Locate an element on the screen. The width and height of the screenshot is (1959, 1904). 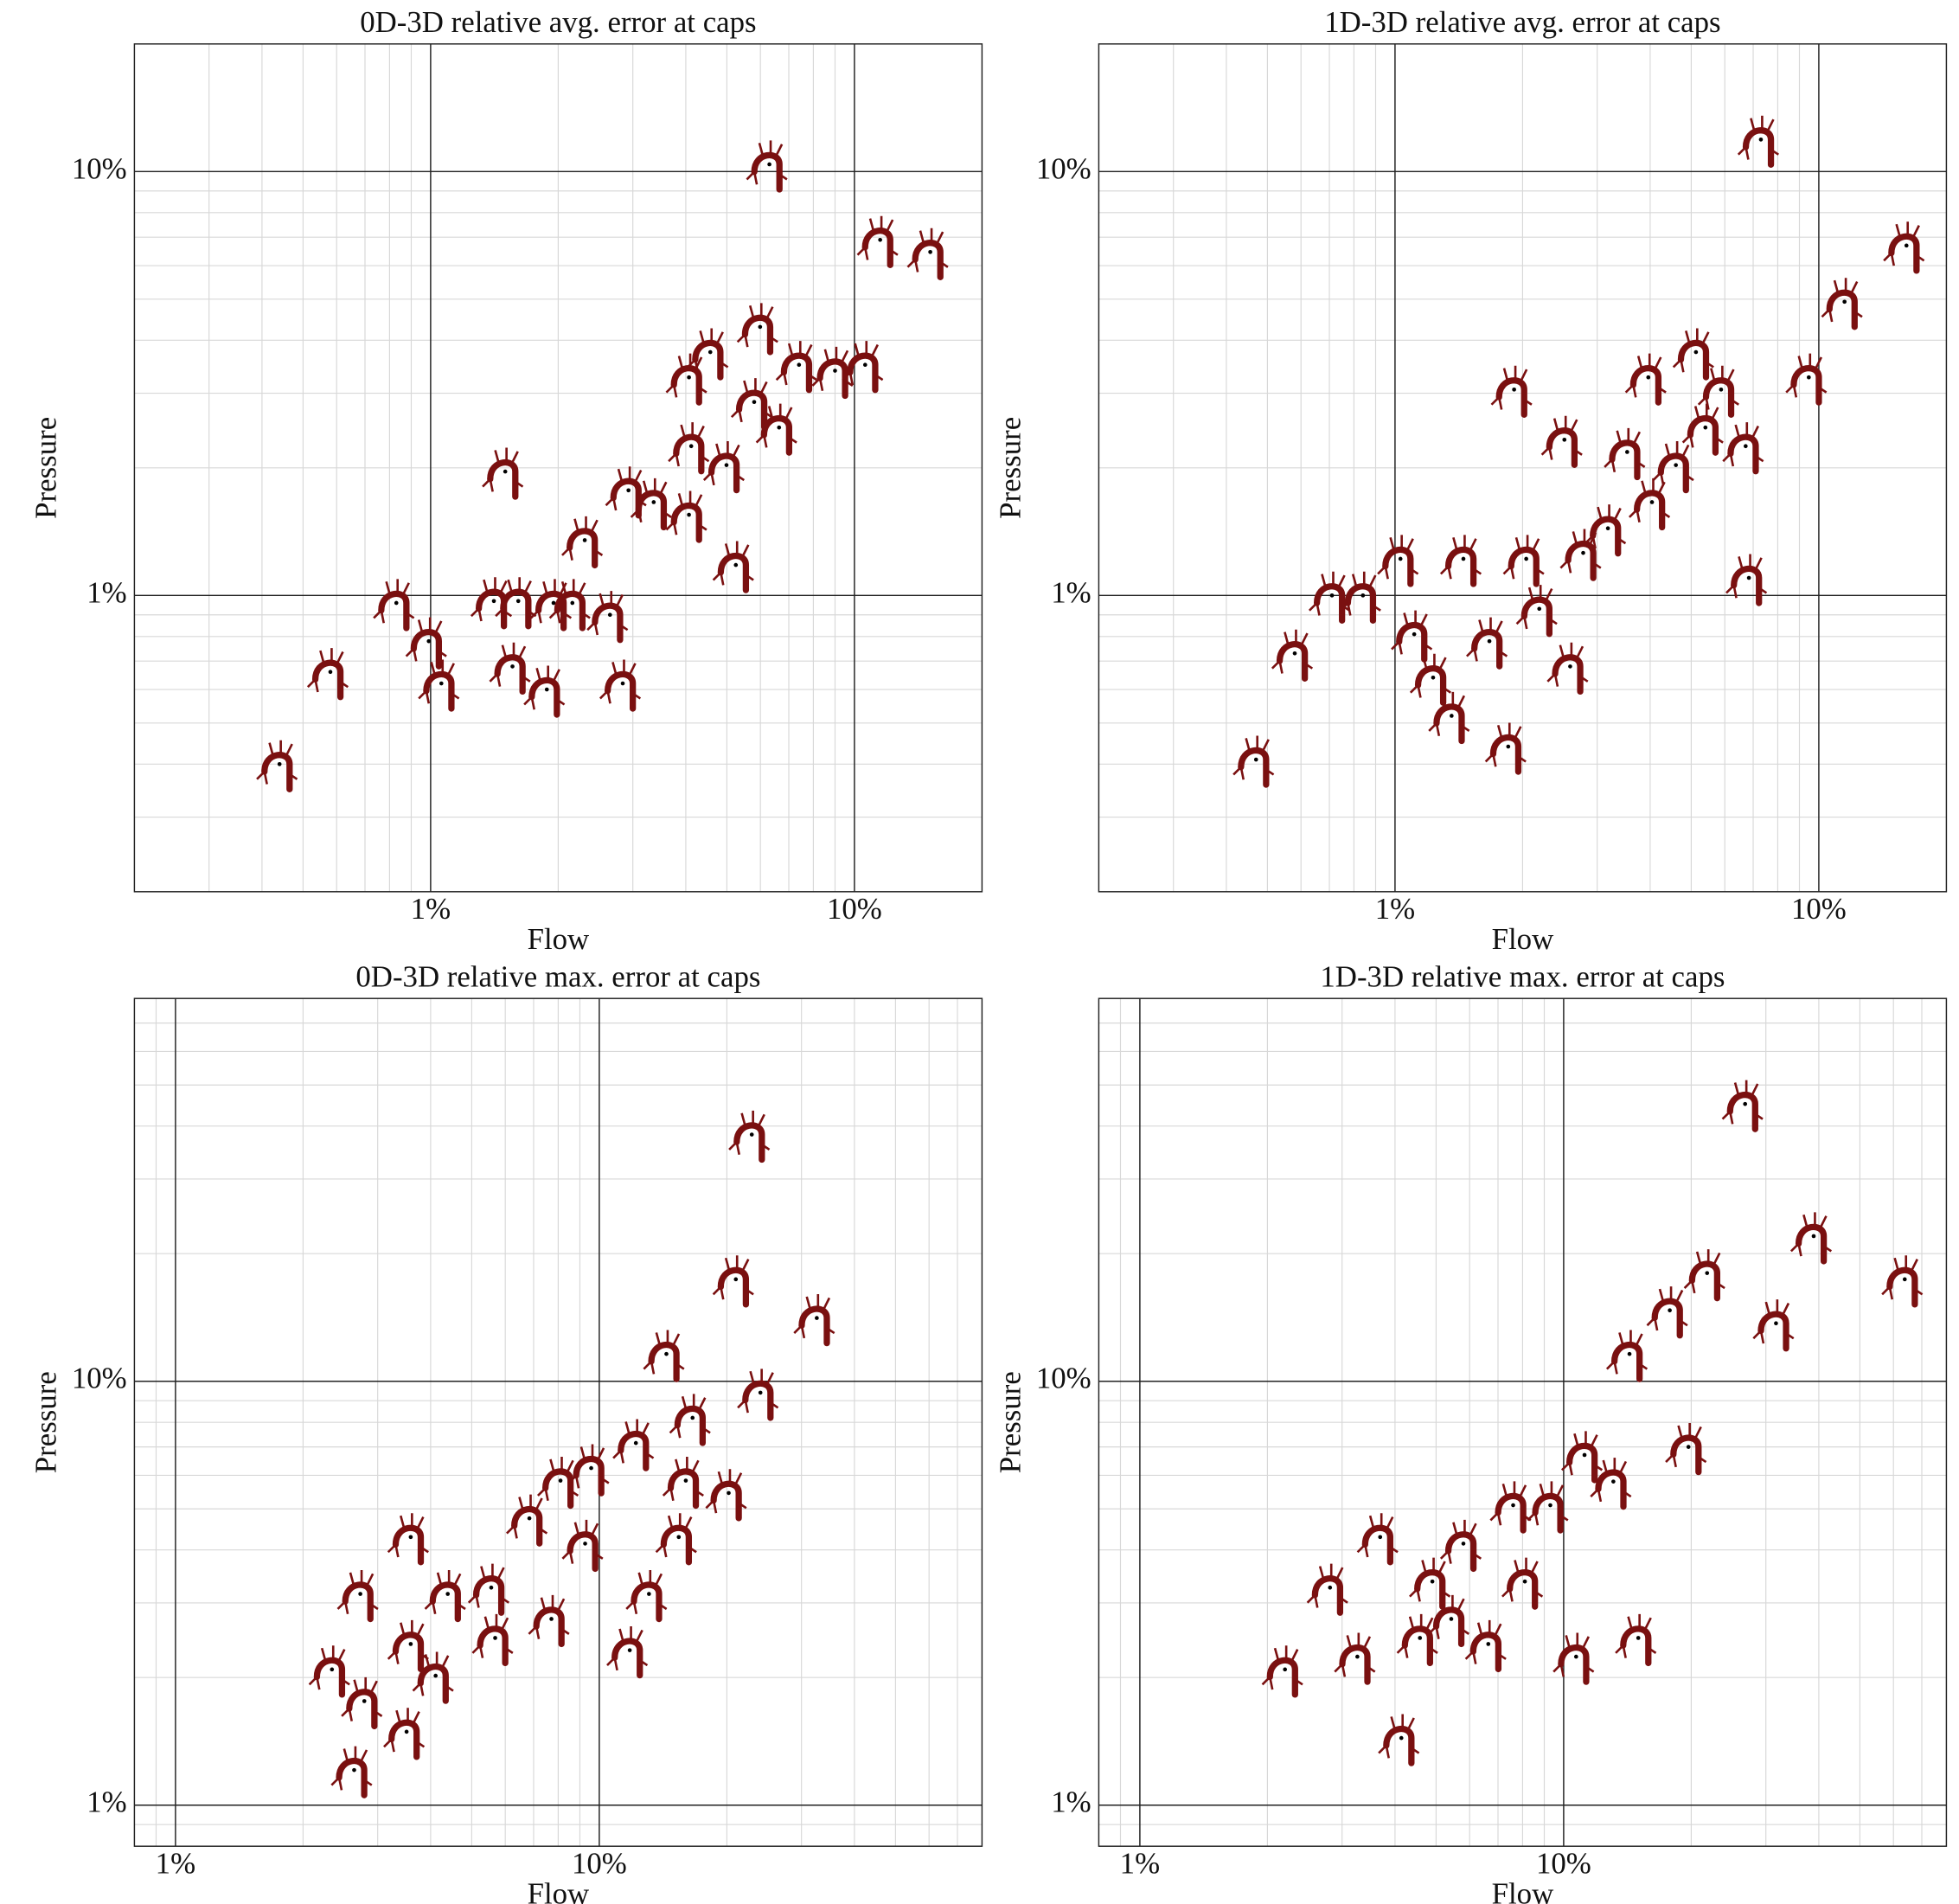
x-tick-label: 10% is located at coordinates (854, 909).